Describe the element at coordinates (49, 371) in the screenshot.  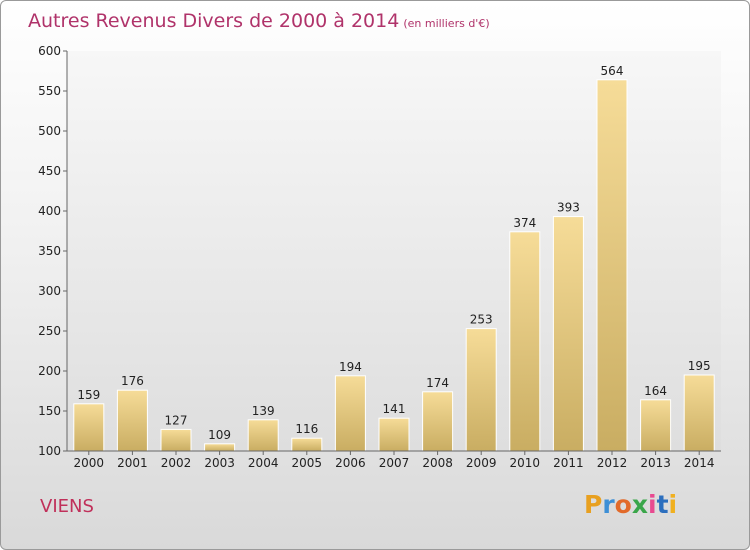
I see `y-tick-label: 200` at that location.